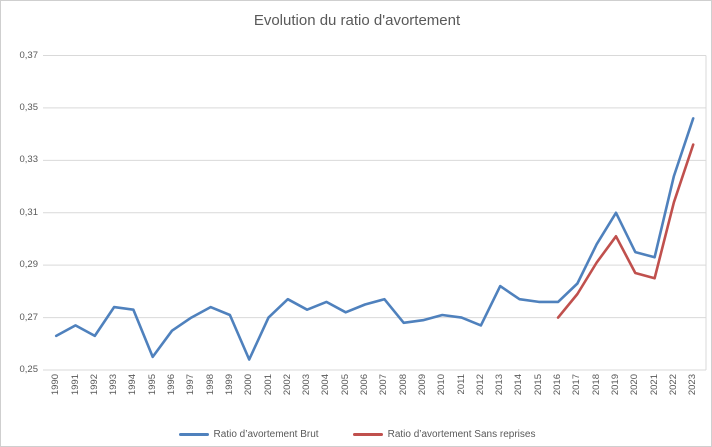  Describe the element at coordinates (461, 384) in the screenshot. I see `x-tick-label: 2011` at that location.